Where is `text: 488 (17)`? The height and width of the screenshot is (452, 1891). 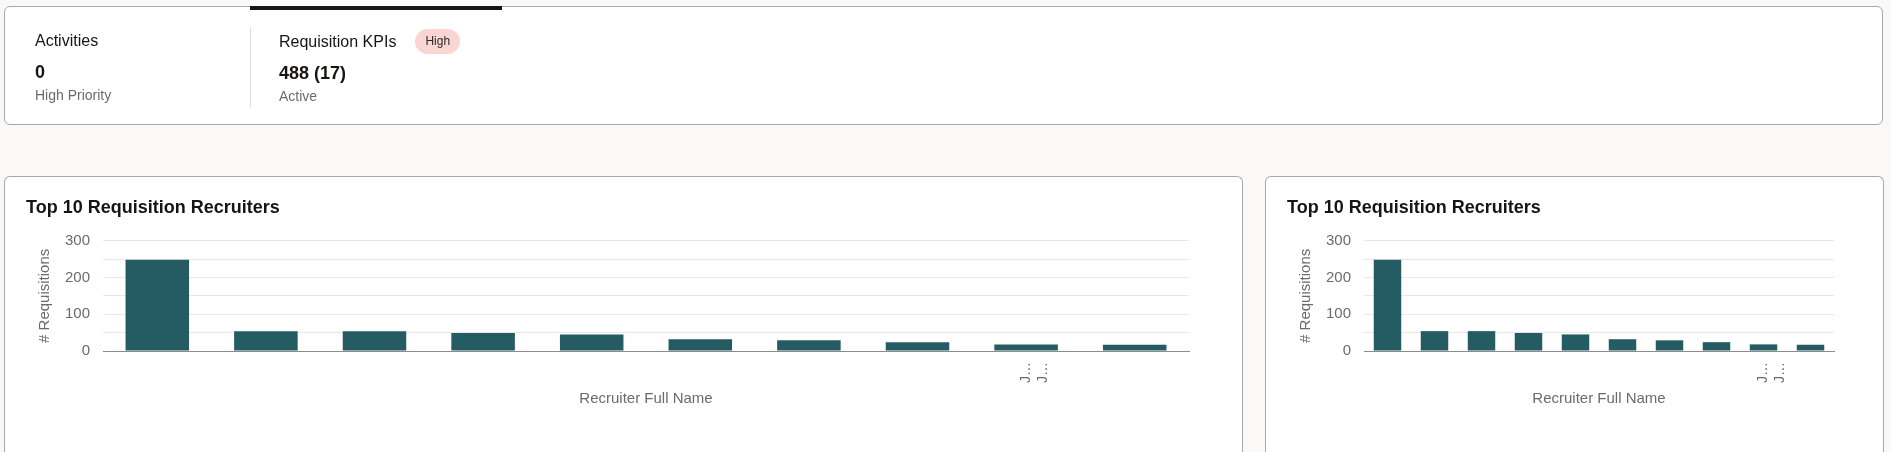 text: 488 (17) is located at coordinates (313, 73).